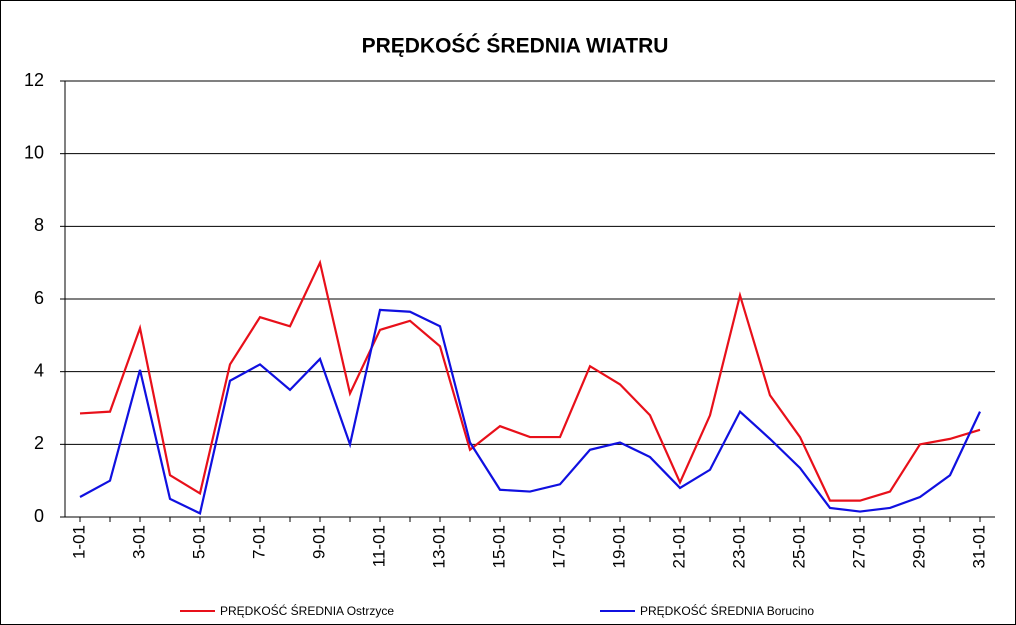  I want to click on x-tick-label: 3-01, so click(138, 542).